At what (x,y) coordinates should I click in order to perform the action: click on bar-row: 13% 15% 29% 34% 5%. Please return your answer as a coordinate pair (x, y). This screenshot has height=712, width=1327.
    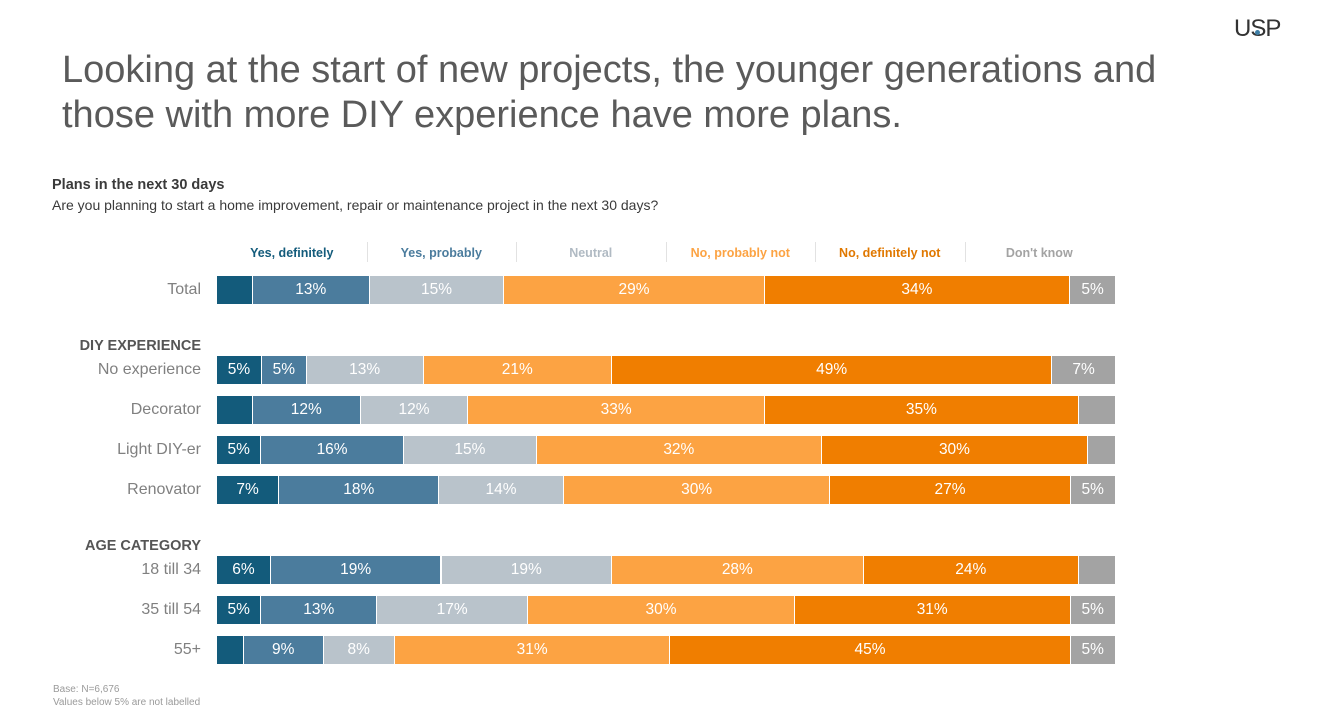
    Looking at the image, I should click on (666, 290).